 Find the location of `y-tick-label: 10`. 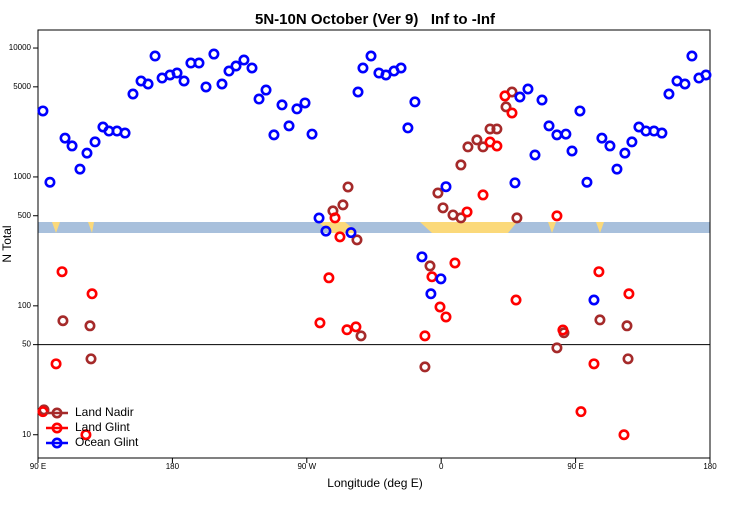

y-tick-label: 10 is located at coordinates (26, 434).